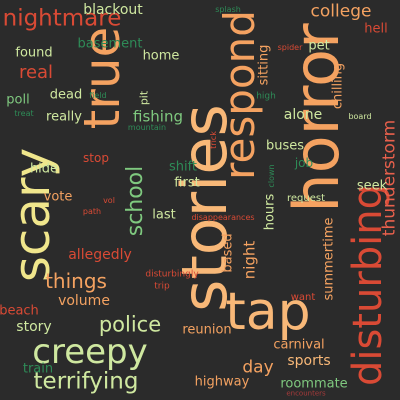 This screenshot has width=400, height=400. I want to click on word-poll: poll, so click(18, 100).